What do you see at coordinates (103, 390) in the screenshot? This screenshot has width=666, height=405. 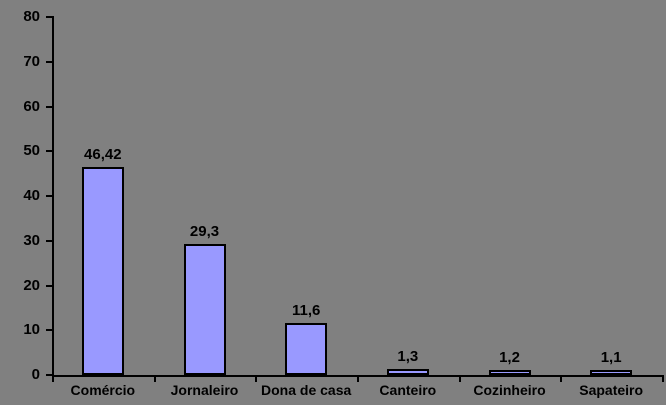 I see `category-label: Comércio` at bounding box center [103, 390].